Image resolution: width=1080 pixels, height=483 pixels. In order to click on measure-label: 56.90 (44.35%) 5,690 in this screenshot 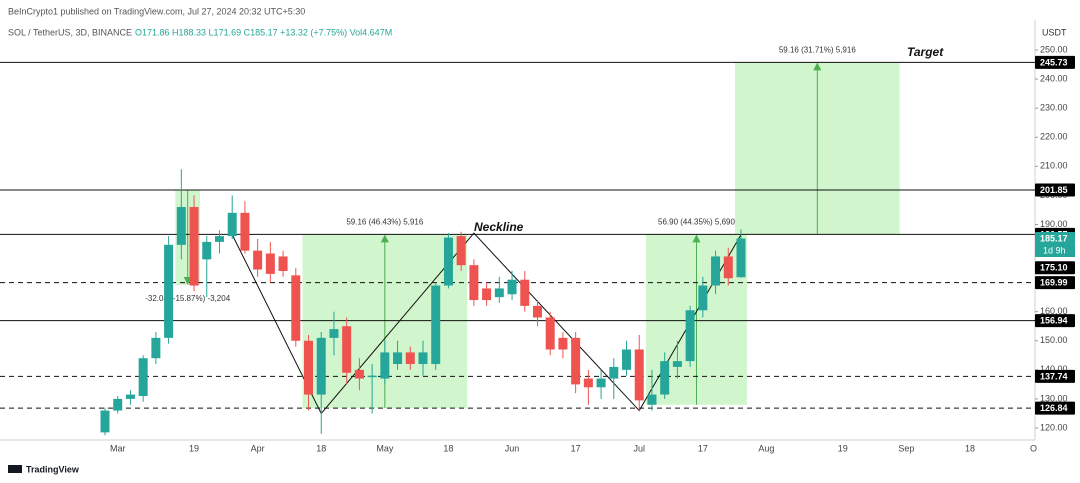, I will do `click(696, 222)`.